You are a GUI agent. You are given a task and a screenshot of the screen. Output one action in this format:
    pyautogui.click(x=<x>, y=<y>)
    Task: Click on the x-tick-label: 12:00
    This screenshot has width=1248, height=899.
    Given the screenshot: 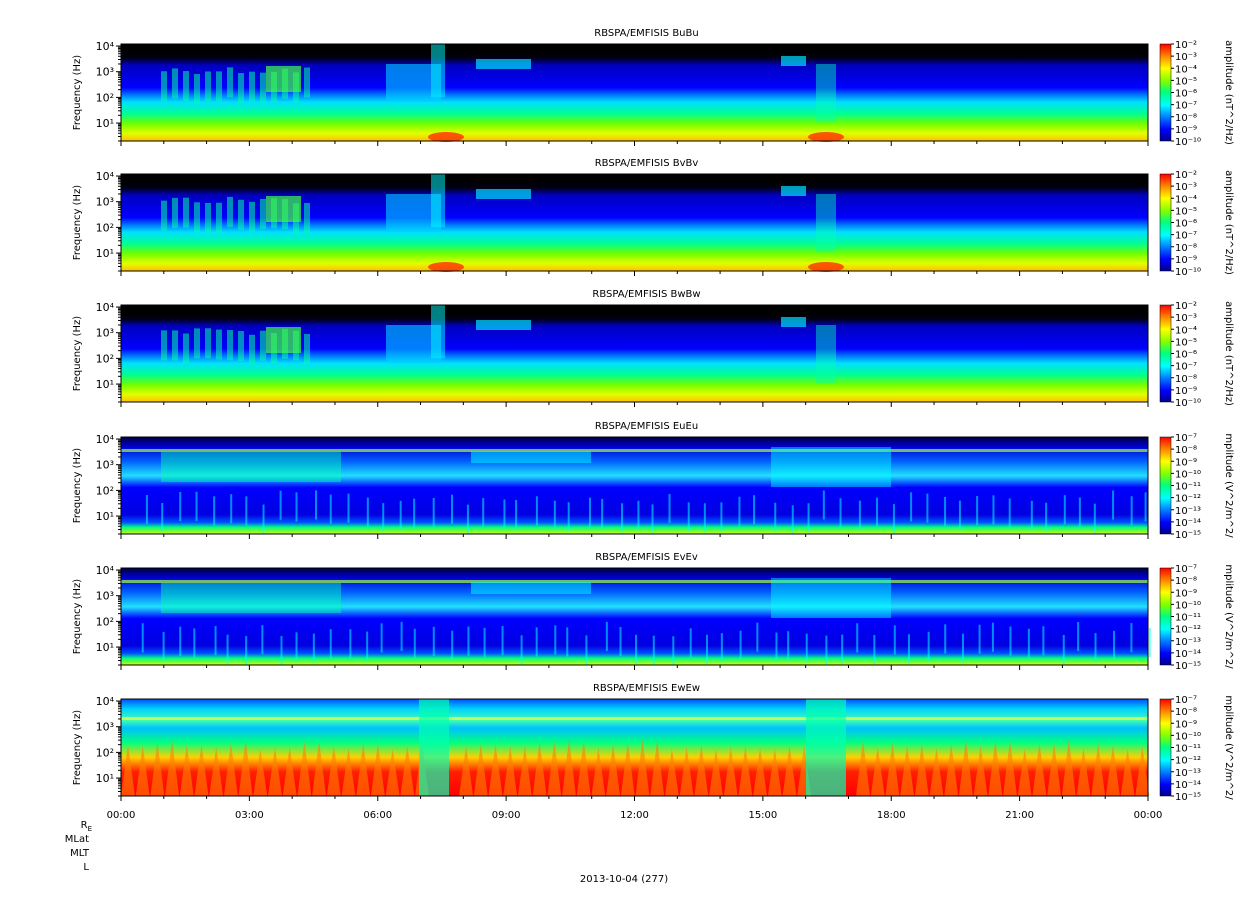 What is the action you would take?
    pyautogui.click(x=634, y=815)
    